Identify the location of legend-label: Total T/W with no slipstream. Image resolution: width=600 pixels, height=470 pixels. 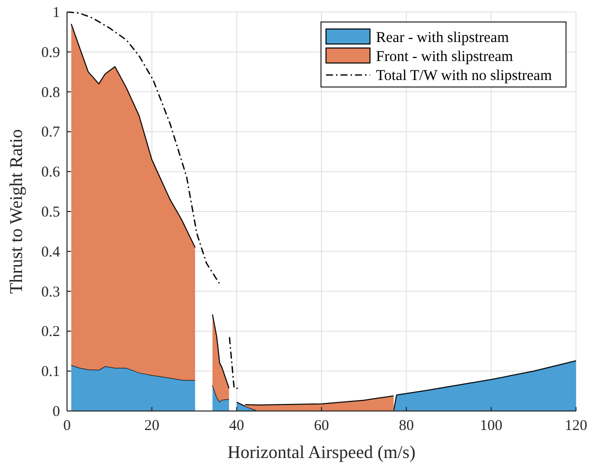
(464, 76).